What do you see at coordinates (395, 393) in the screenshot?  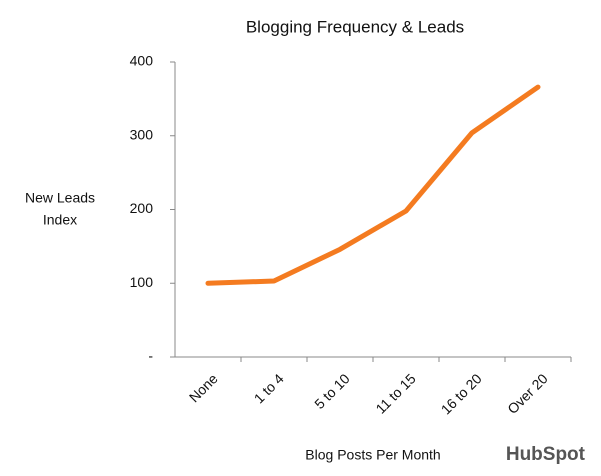 I see `x-tick-label: 11 to 15` at bounding box center [395, 393].